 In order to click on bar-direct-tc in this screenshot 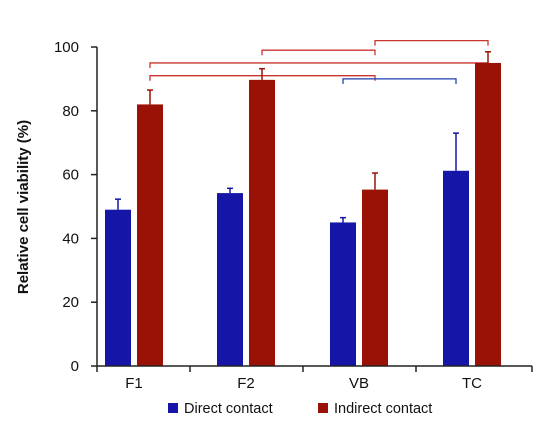, I will do `click(456, 268)`.